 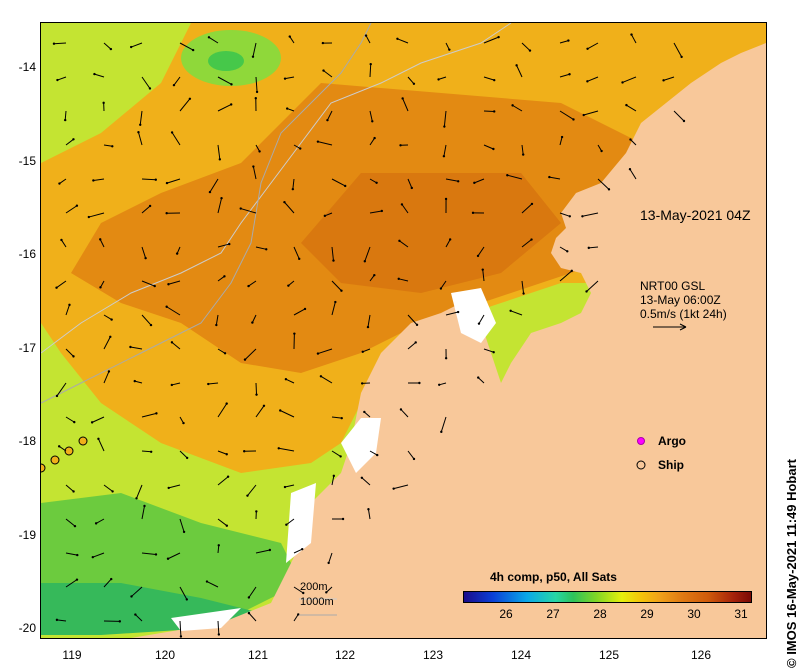 I want to click on colorbar-tick: 27, so click(x=553, y=614).